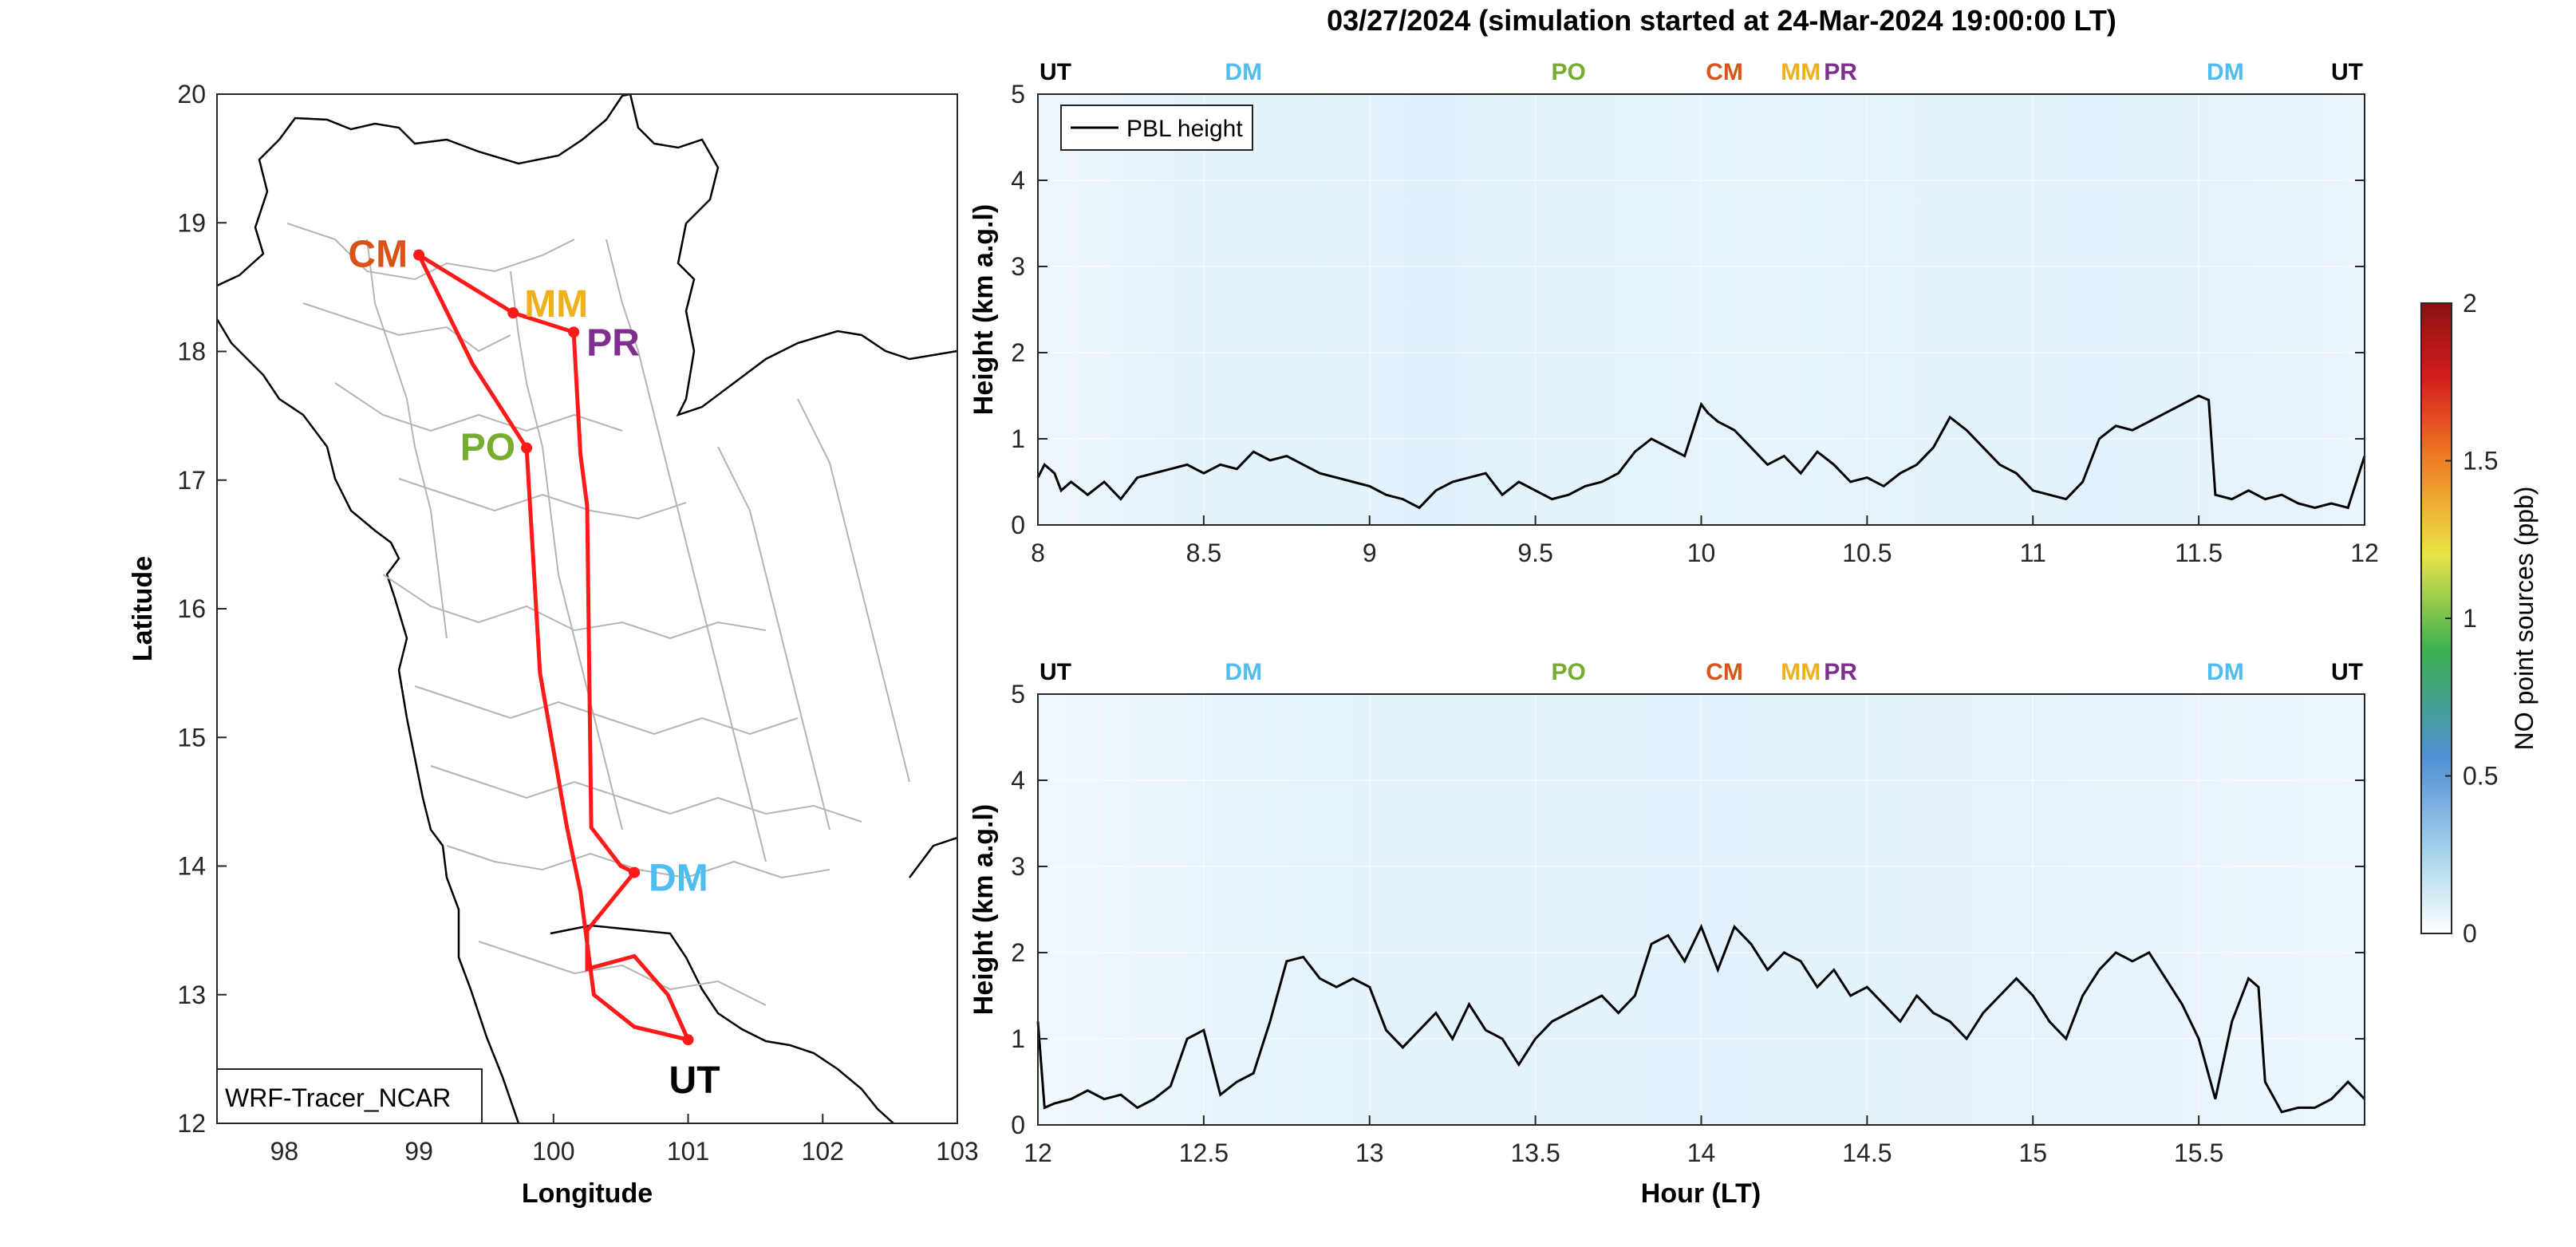 Image resolution: width=2576 pixels, height=1247 pixels. What do you see at coordinates (625, 1140) in the screenshot?
I see `map-x-ticks: 98 99 100 101 102 103` at bounding box center [625, 1140].